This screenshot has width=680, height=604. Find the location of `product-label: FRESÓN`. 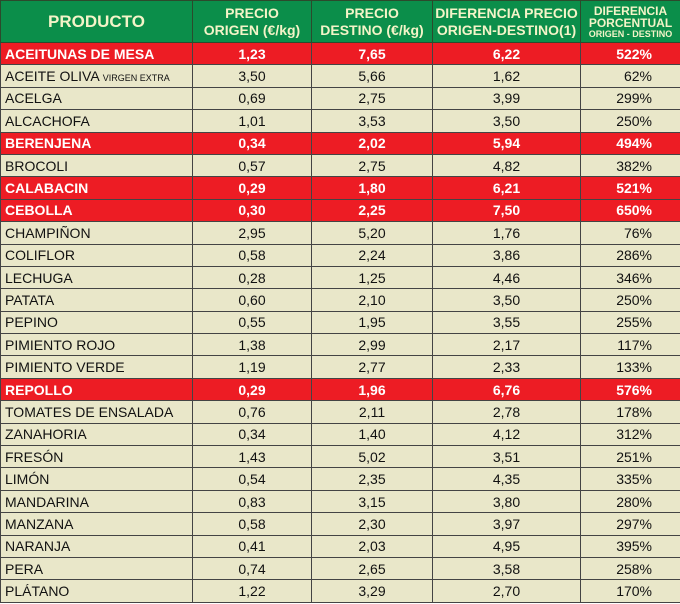

product-label: FRESÓN is located at coordinates (34, 456).